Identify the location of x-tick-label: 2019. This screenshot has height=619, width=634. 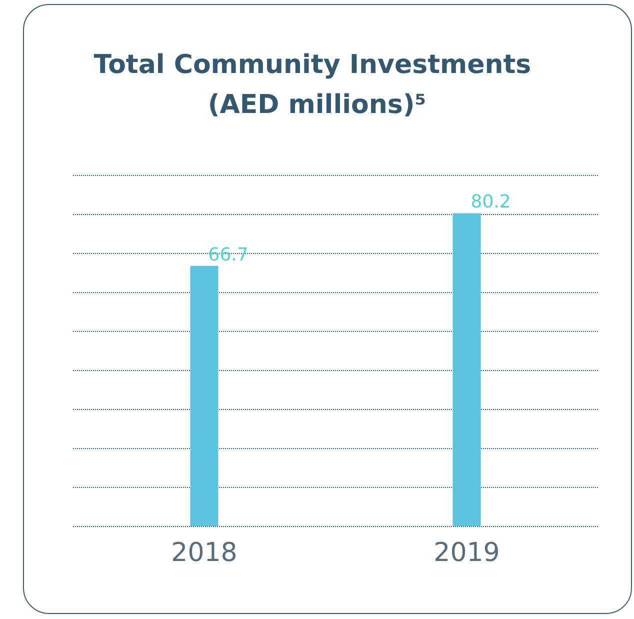
(467, 553).